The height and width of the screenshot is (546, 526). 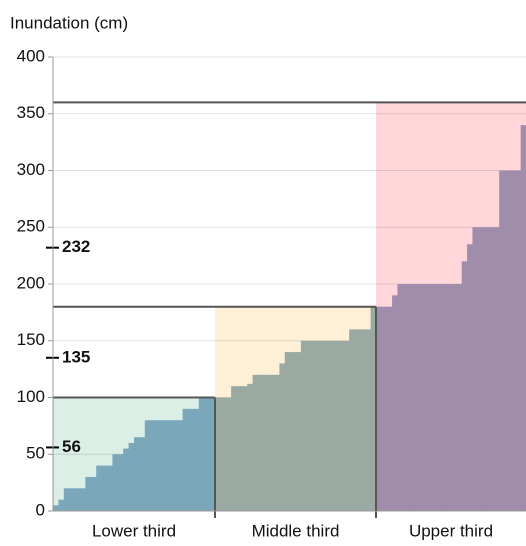 What do you see at coordinates (76, 246) in the screenshot?
I see `mean-label: 232` at bounding box center [76, 246].